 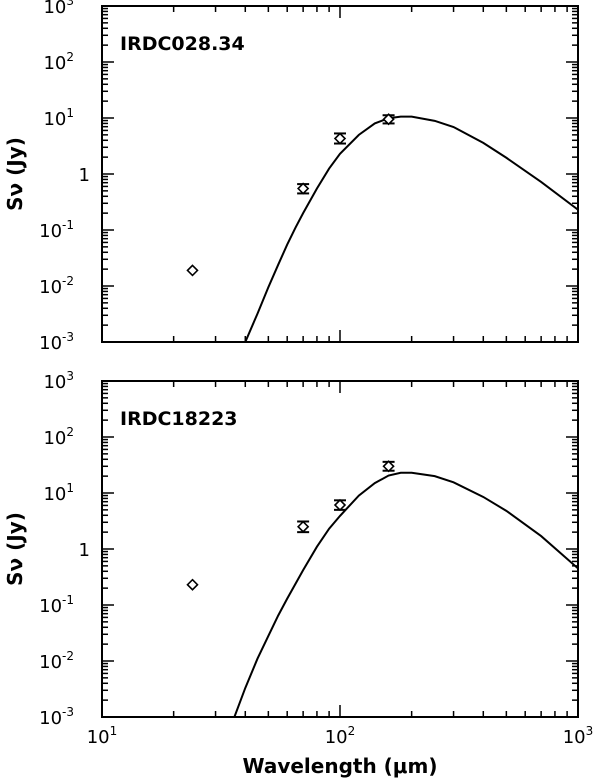 I want to click on x-tick-label-exp: 2, so click(x=352, y=731).